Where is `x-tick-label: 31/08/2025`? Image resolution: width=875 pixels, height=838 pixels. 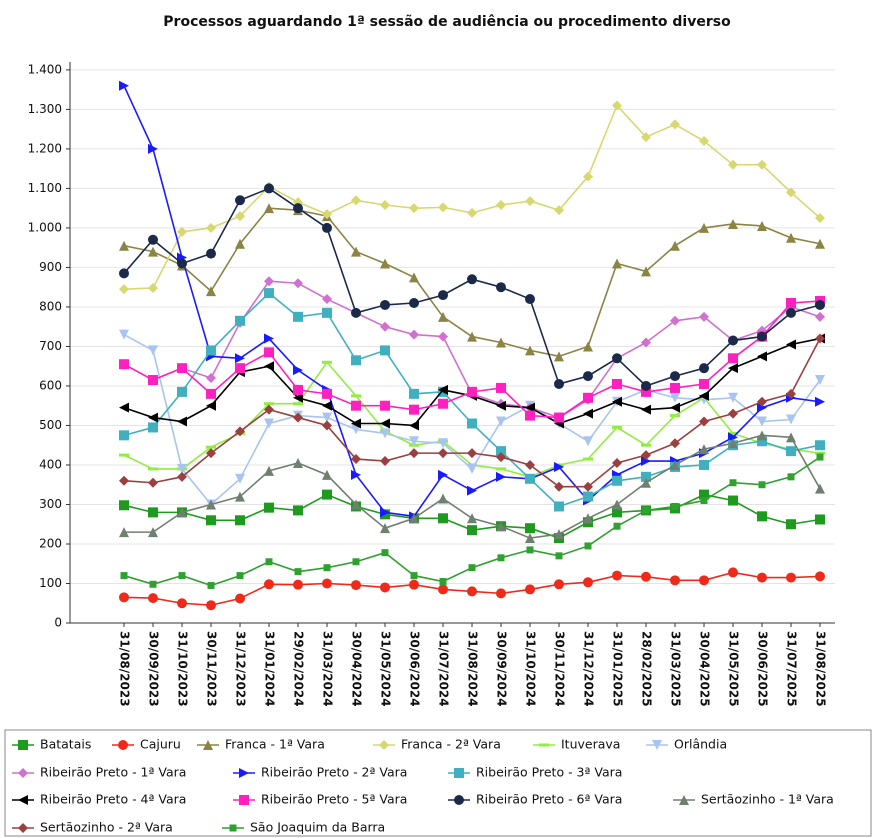
x-tick-label: 31/08/2025 is located at coordinates (821, 669).